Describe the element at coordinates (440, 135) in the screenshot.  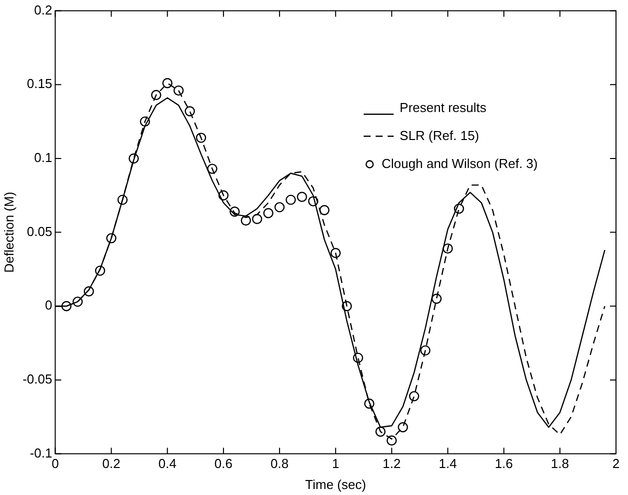
I see `legend-label: SLR (Ref. 15)` at that location.